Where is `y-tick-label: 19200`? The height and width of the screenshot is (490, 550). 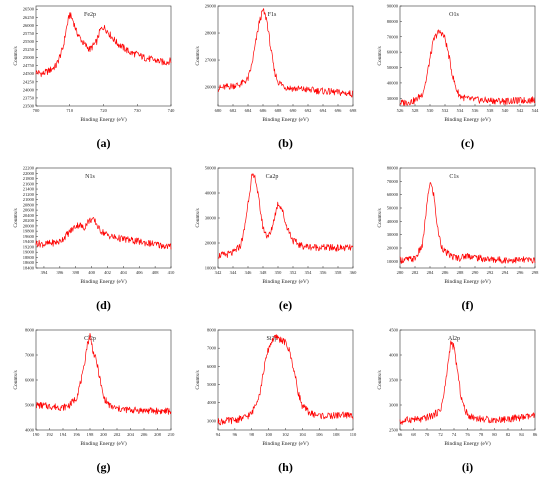 y-tick-label: 19200 is located at coordinates (29, 246).